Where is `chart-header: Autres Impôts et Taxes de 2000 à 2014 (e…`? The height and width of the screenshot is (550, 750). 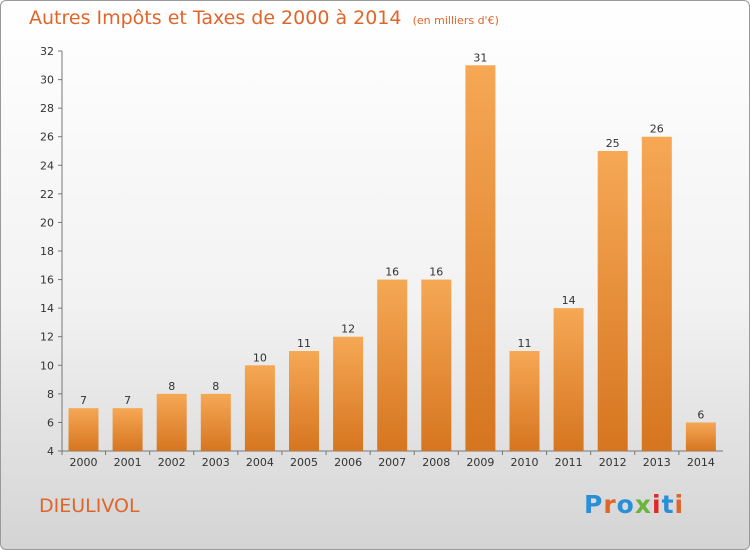 chart-header: Autres Impôts et Taxes de 2000 à 2014 (e… is located at coordinates (264, 18).